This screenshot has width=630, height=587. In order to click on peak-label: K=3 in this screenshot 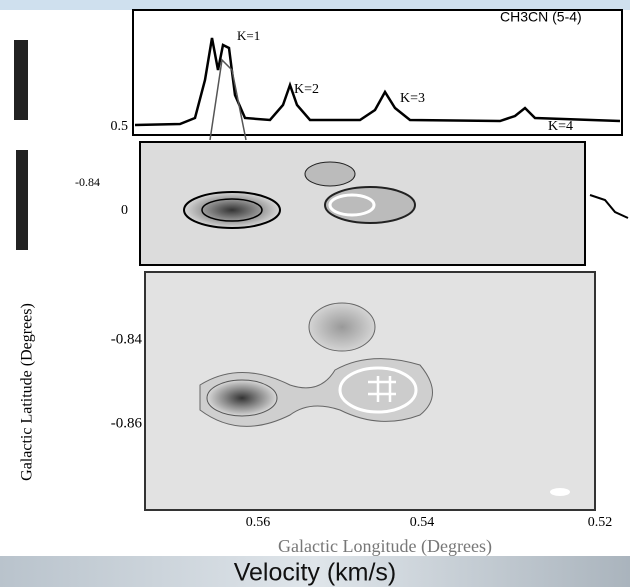, I will do `click(412, 98)`.